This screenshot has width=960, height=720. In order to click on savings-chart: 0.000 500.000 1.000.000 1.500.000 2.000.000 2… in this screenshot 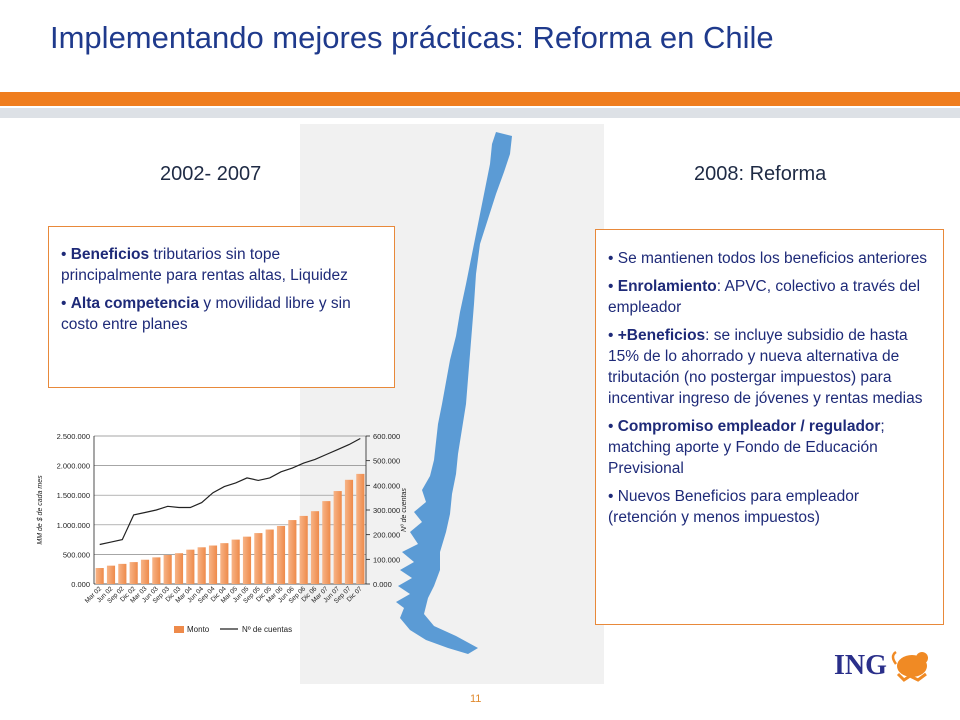, I will do `click(222, 533)`.